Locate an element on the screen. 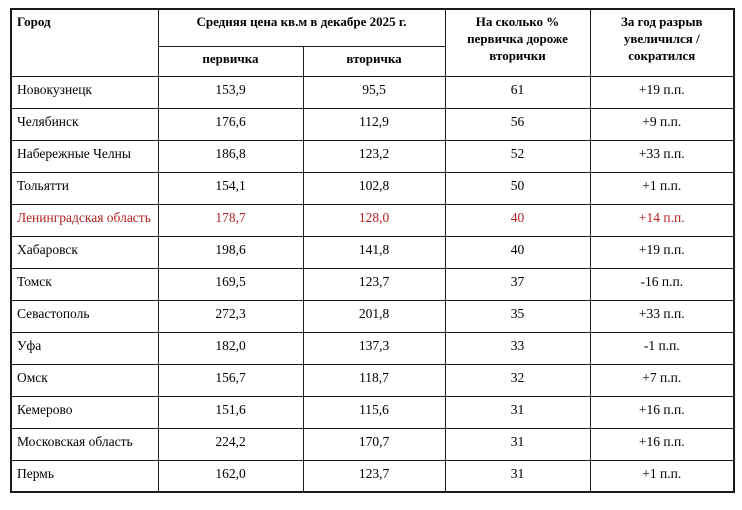 The width and height of the screenshot is (742, 510). city-cell: Томск is located at coordinates (84, 284).